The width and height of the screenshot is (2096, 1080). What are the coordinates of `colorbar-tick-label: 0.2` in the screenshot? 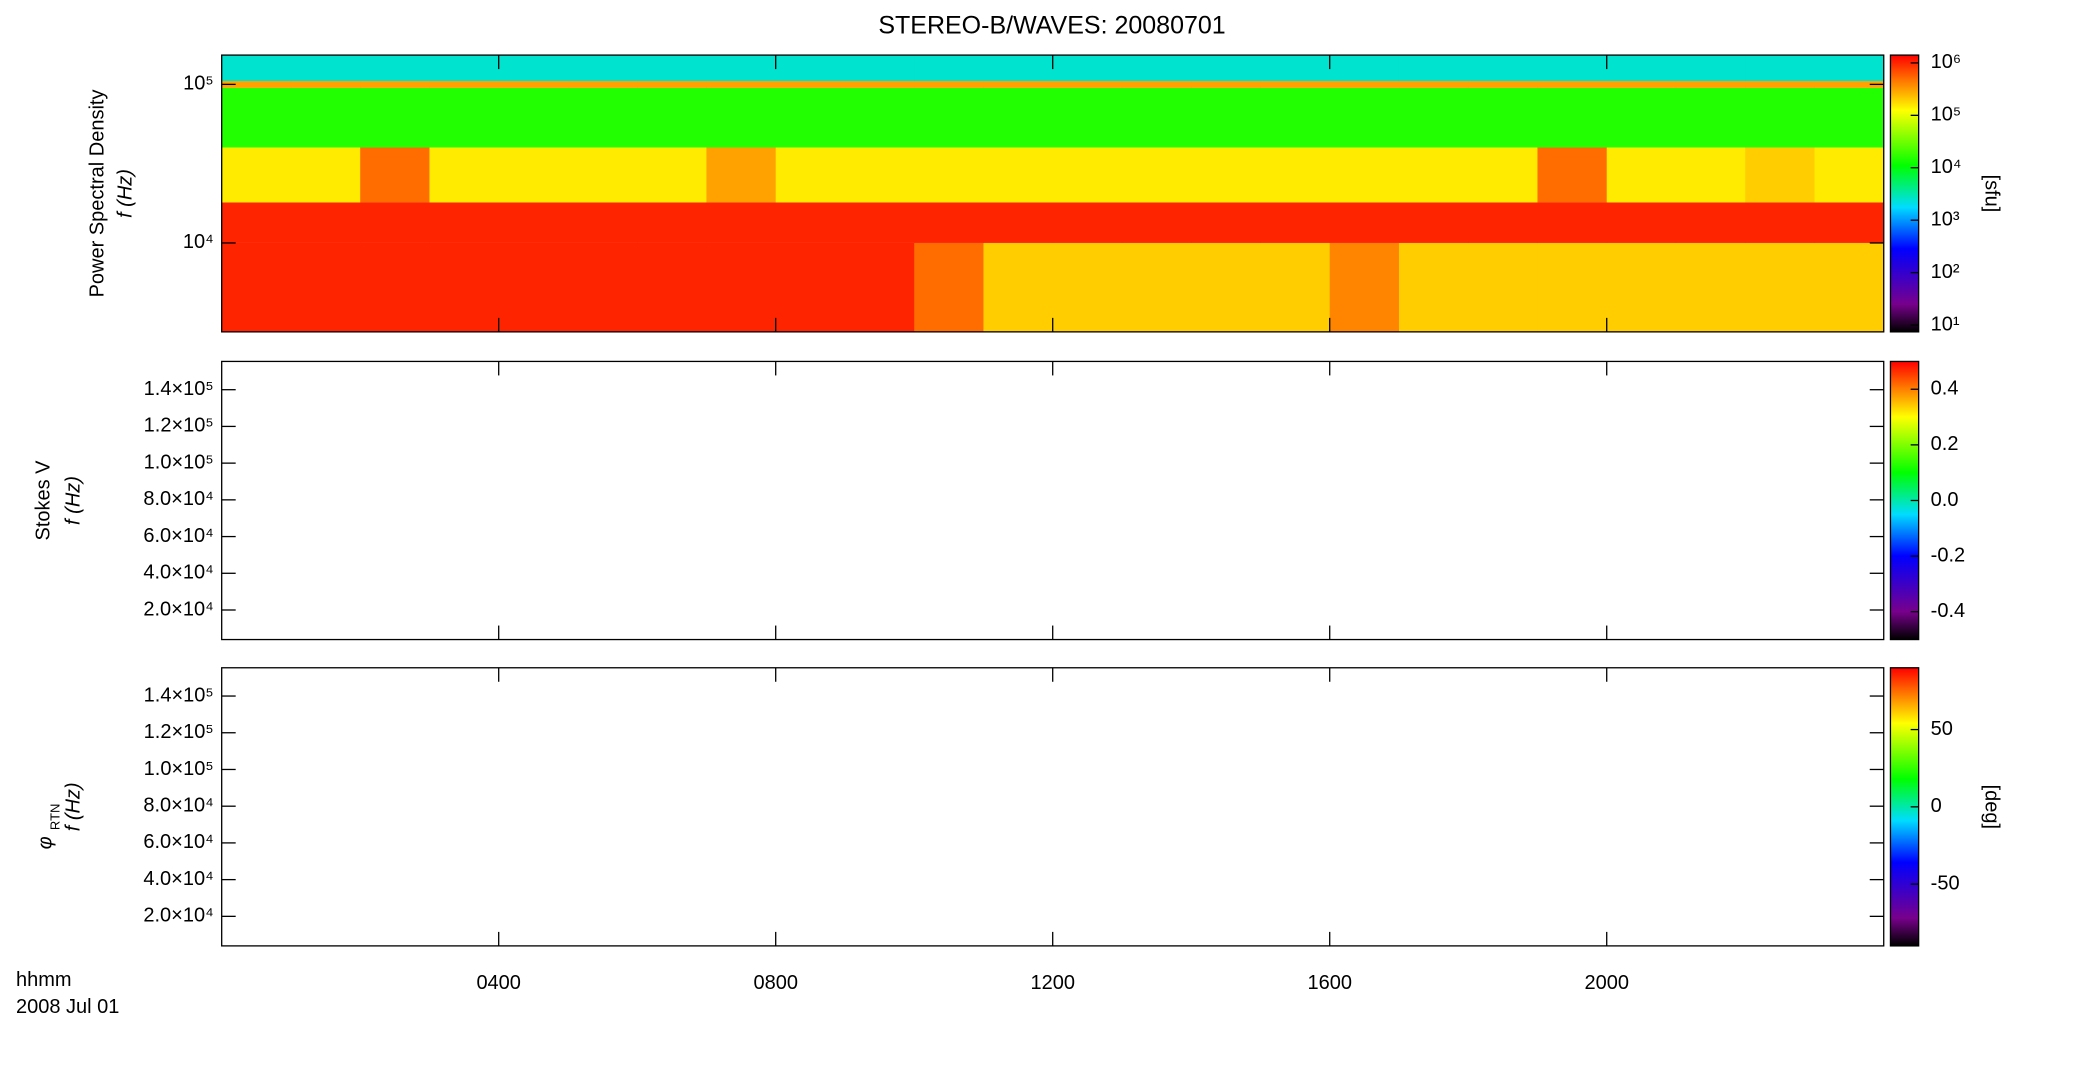 It's located at (1945, 444).